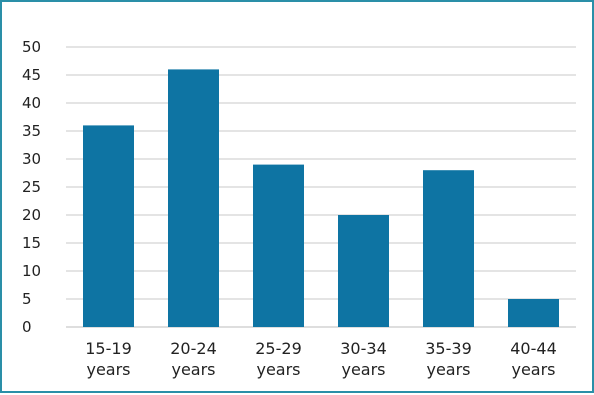 This screenshot has width=594, height=395. Describe the element at coordinates (31, 271) in the screenshot. I see `y-tick-label: 10` at that location.